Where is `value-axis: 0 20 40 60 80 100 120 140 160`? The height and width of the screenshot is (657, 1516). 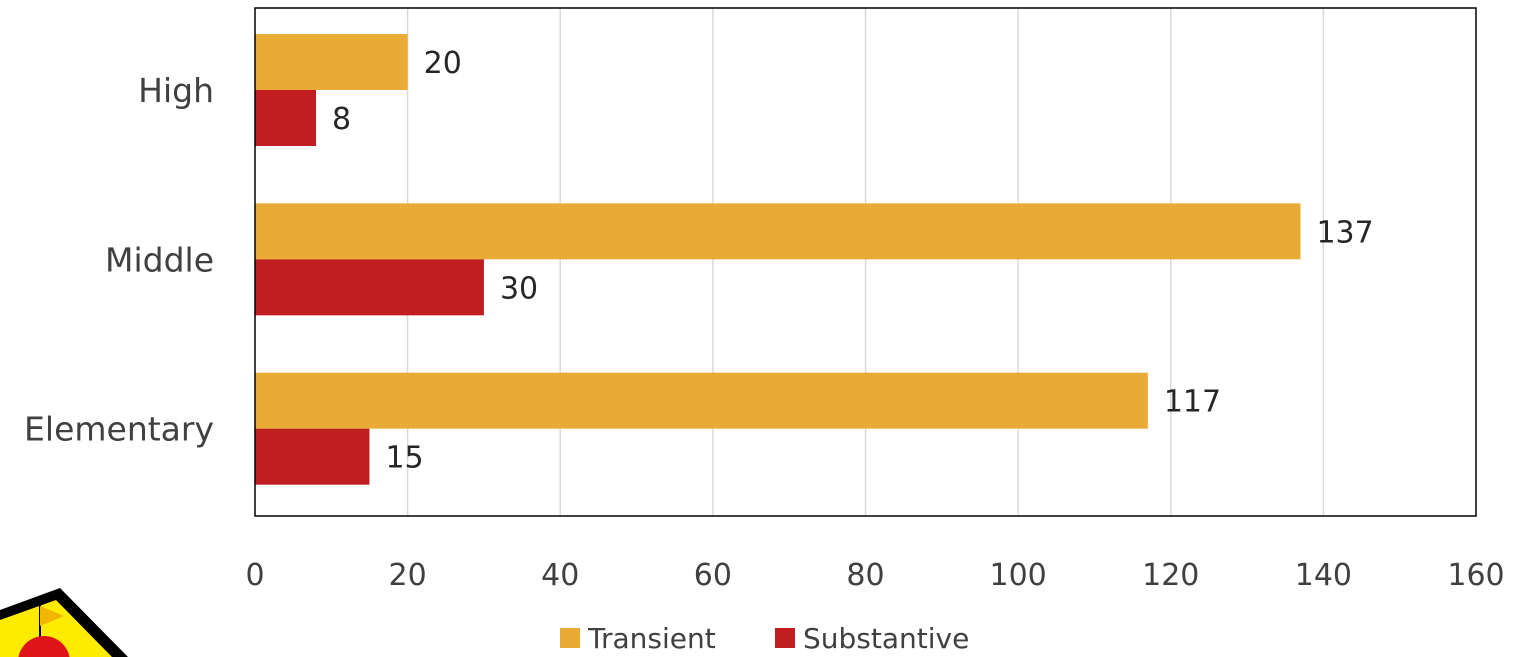
value-axis: 0 20 40 60 80 100 120 140 160 is located at coordinates (874, 575).